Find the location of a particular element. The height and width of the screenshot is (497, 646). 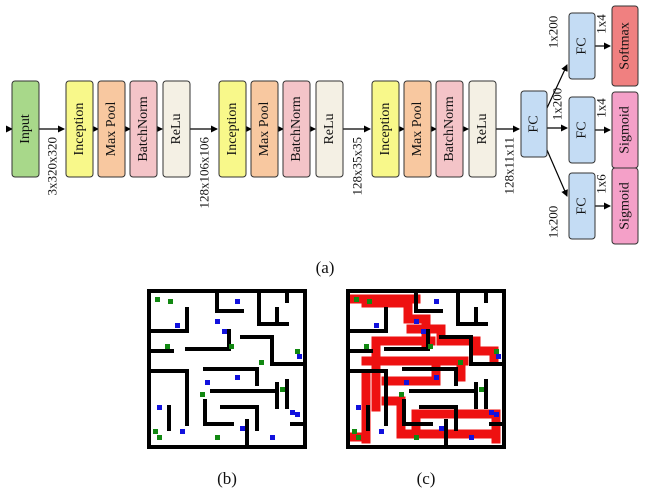

dim-label-softmax: 1x4 is located at coordinates (601, 24).